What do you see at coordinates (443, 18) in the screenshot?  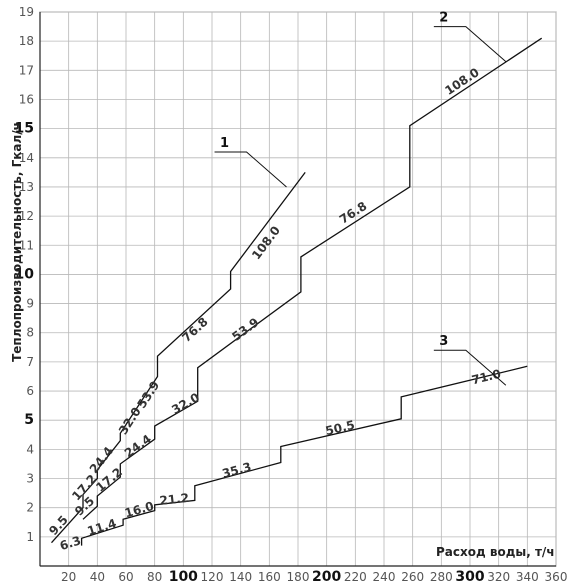 I see `series-number-2: 2` at bounding box center [443, 18].